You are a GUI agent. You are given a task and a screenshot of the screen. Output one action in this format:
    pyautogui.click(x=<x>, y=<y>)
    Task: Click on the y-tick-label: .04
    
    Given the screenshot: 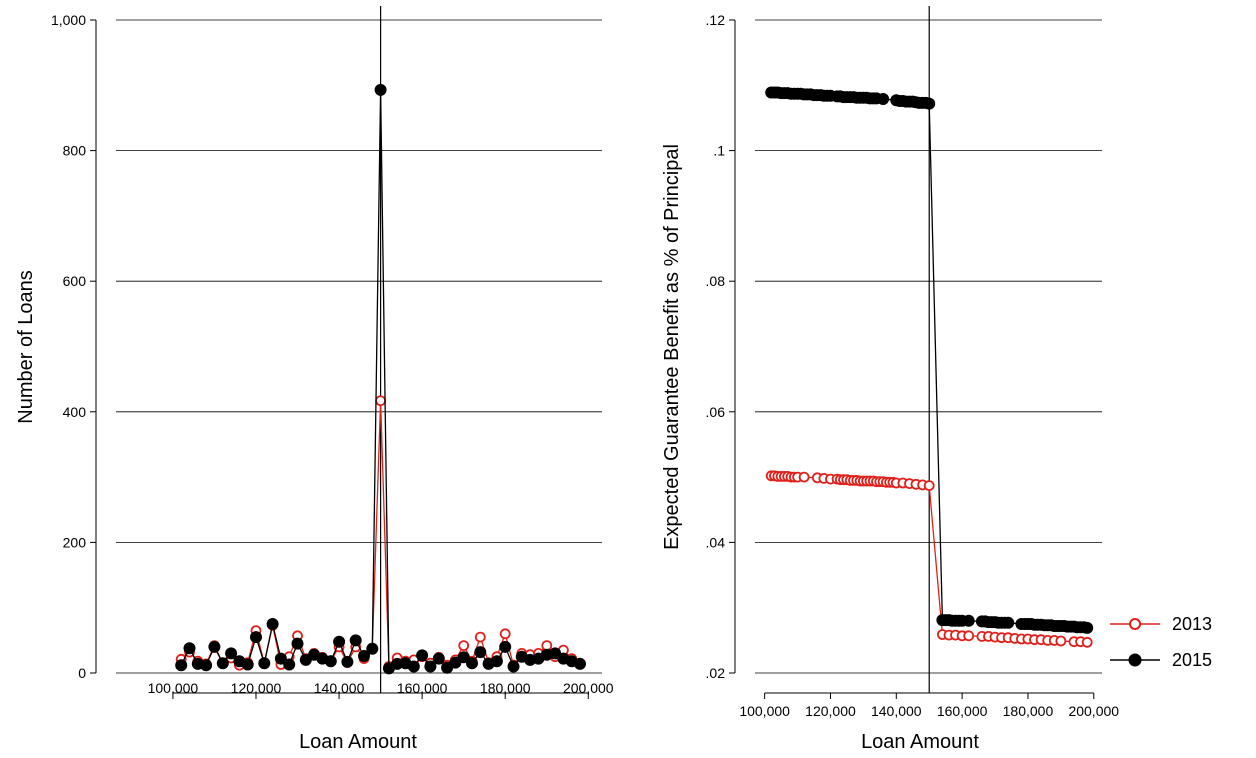 What is the action you would take?
    pyautogui.click(x=716, y=542)
    